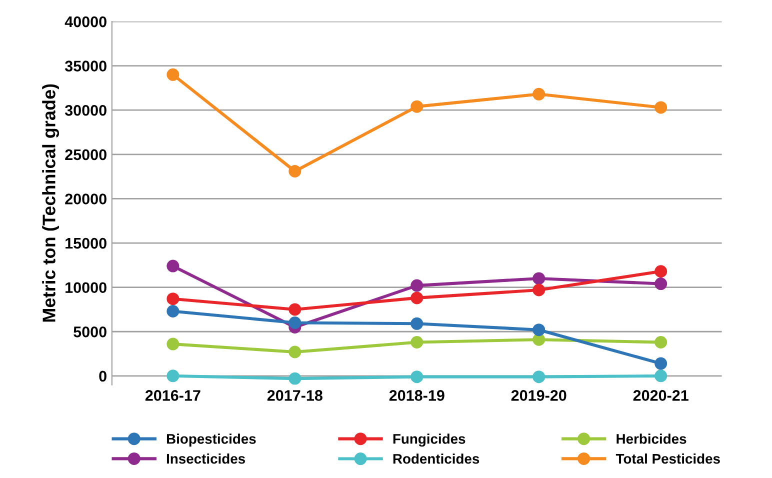 The height and width of the screenshot is (478, 772). Describe the element at coordinates (660, 395) in the screenshot. I see `x-tick-label: 2020-21` at that location.